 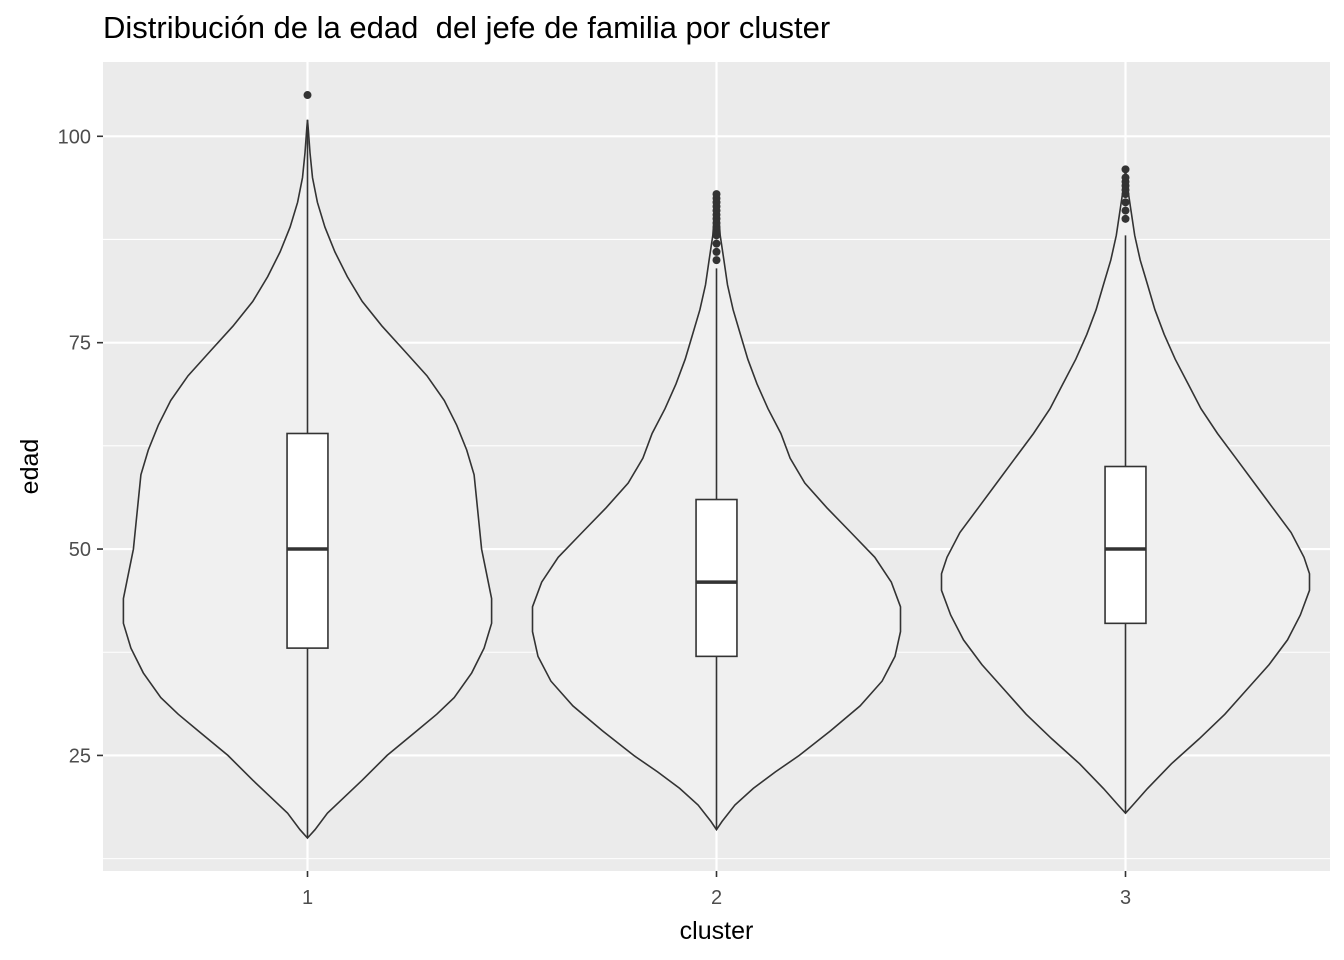 What do you see at coordinates (30, 467) in the screenshot?
I see `y-axis-title: edad` at bounding box center [30, 467].